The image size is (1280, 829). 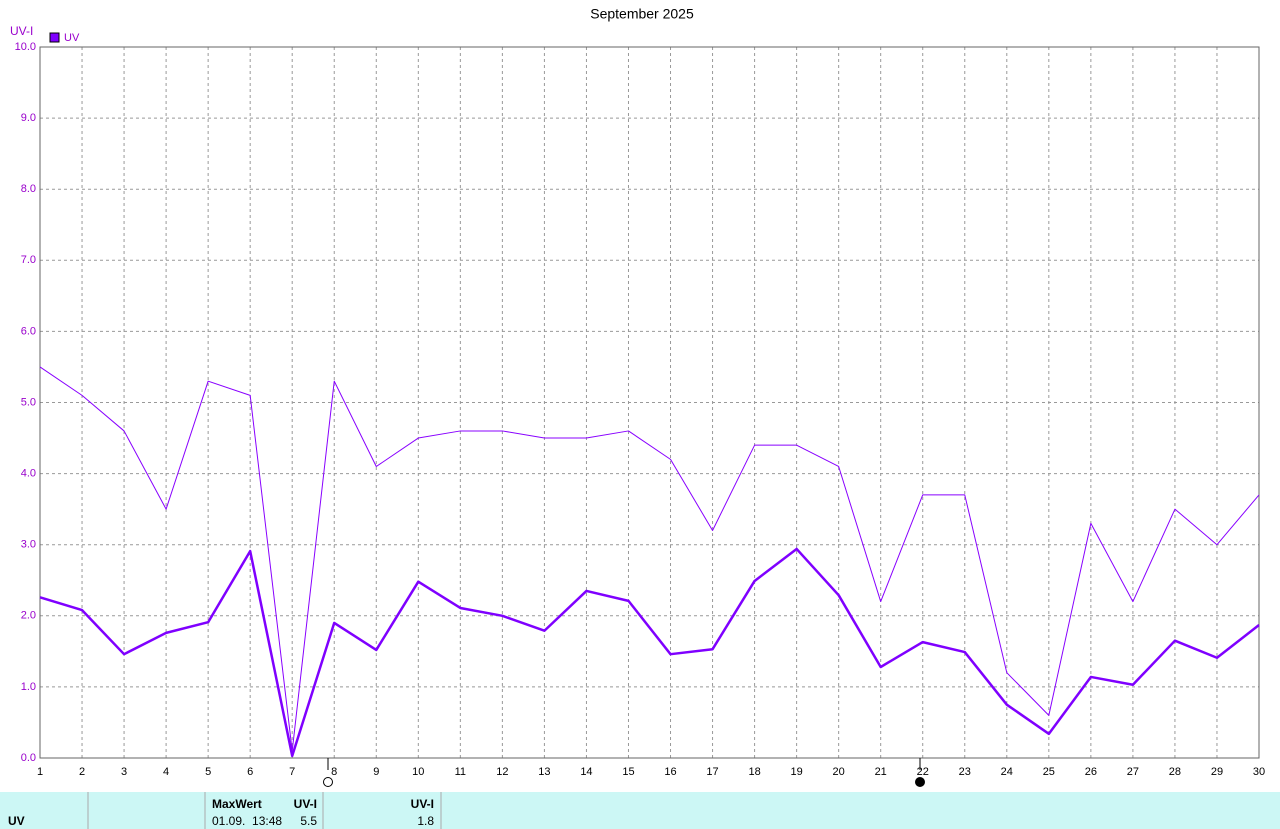 What do you see at coordinates (308, 821) in the screenshot?
I see `footer-cell: 5.5` at bounding box center [308, 821].